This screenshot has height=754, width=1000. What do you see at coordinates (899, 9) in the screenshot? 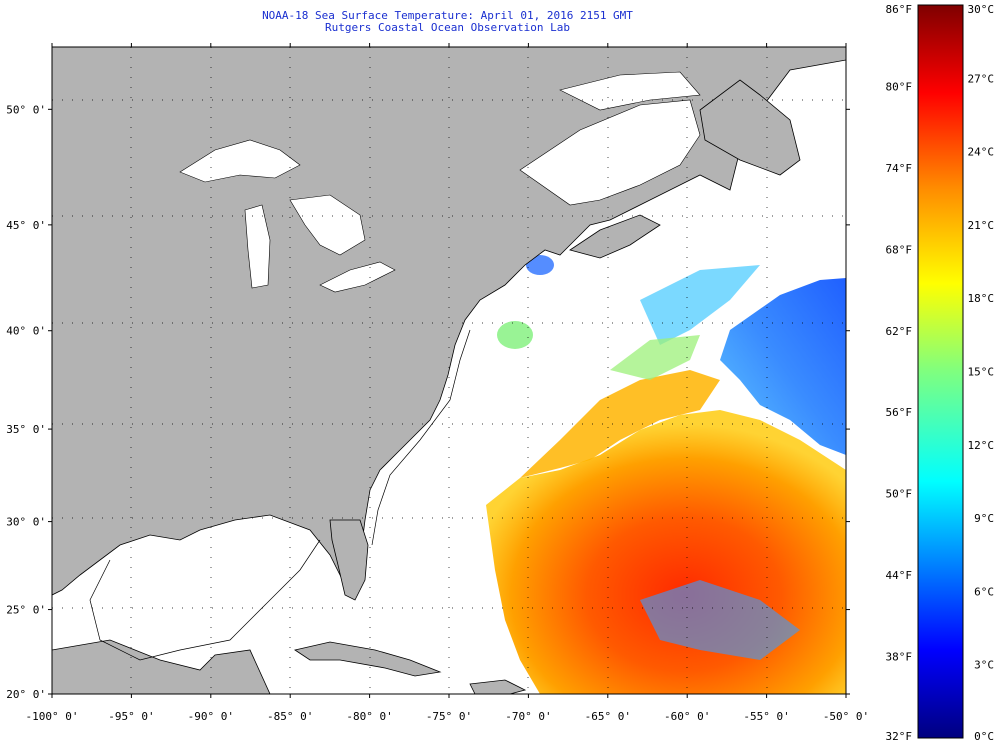
I see `colorbar-f-label: 86°F` at bounding box center [899, 9].